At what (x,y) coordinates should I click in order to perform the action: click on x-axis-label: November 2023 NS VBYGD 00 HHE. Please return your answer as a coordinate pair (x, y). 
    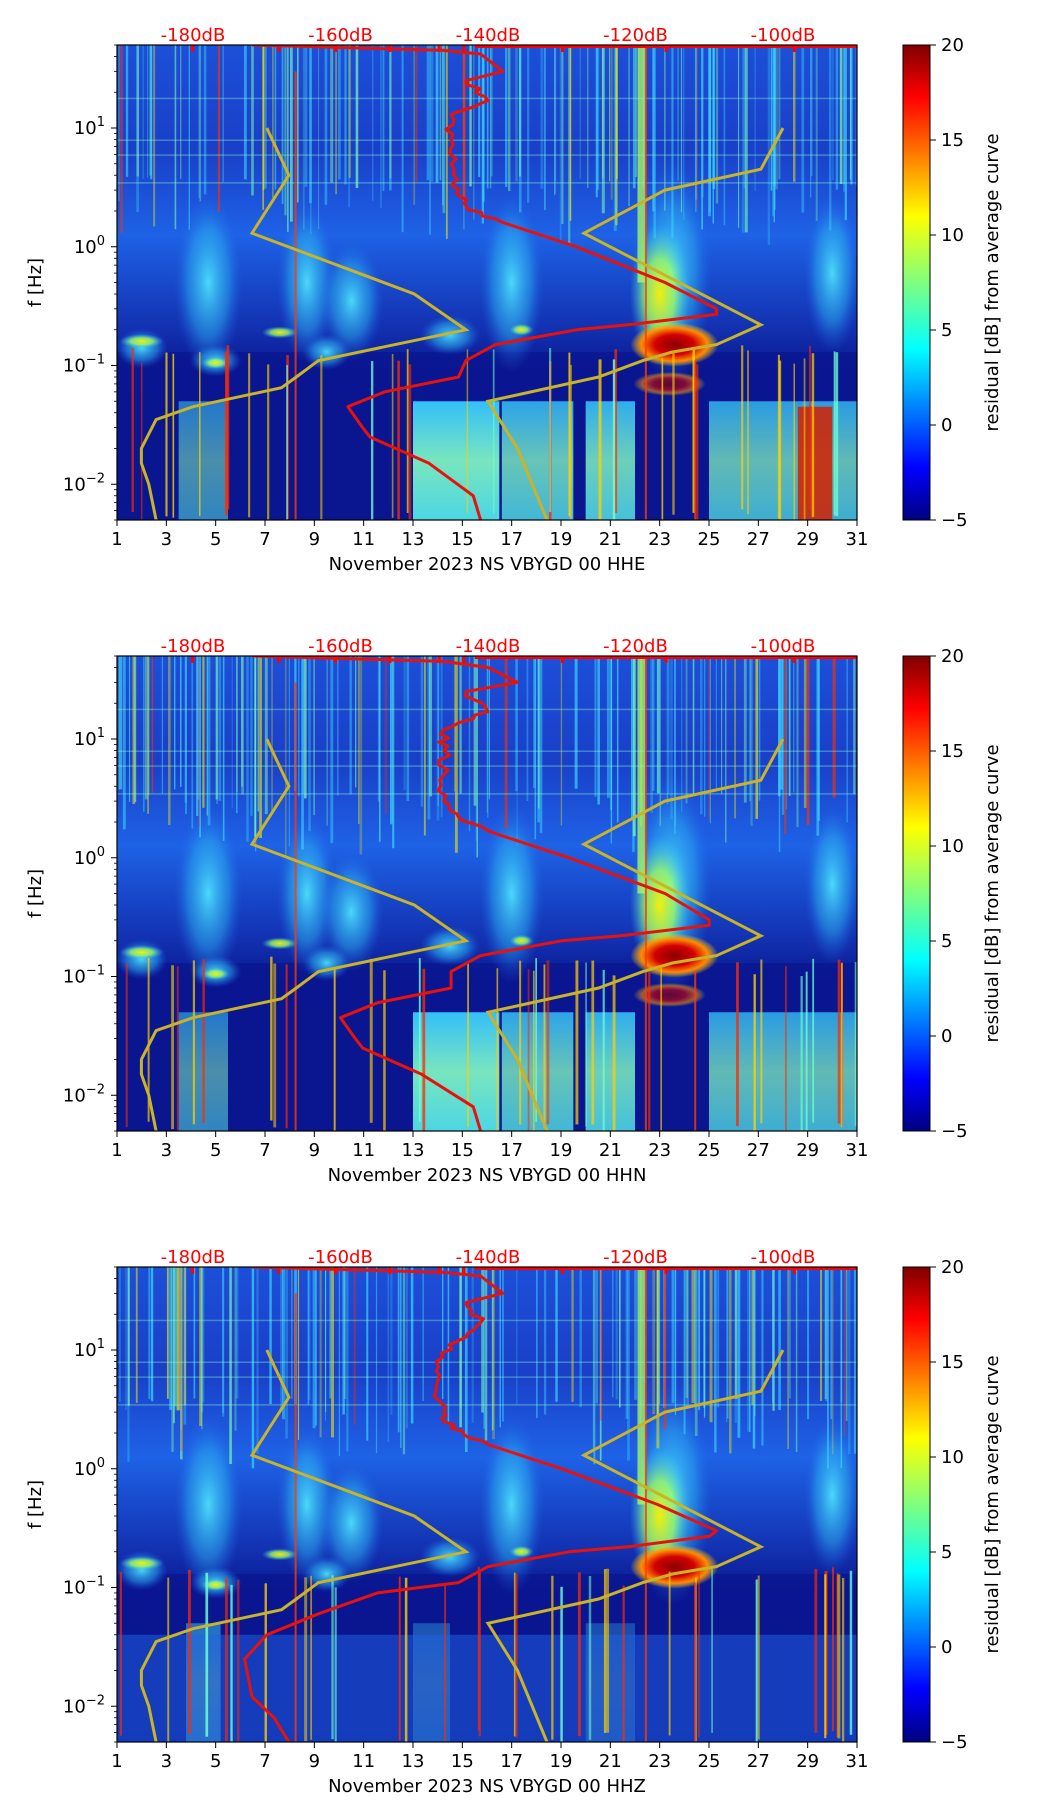
    Looking at the image, I should click on (487, 564).